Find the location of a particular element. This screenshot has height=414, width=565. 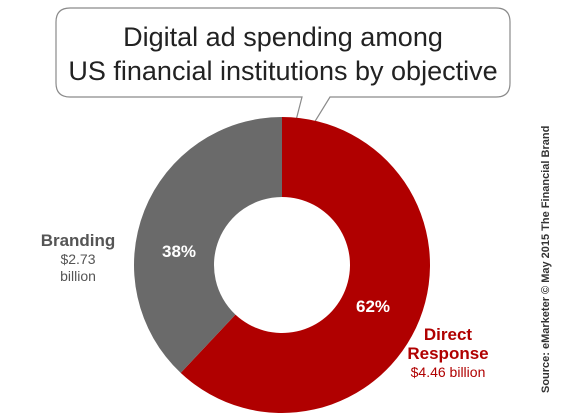

label-direct-response-line-2: Response is located at coordinates (447, 353).